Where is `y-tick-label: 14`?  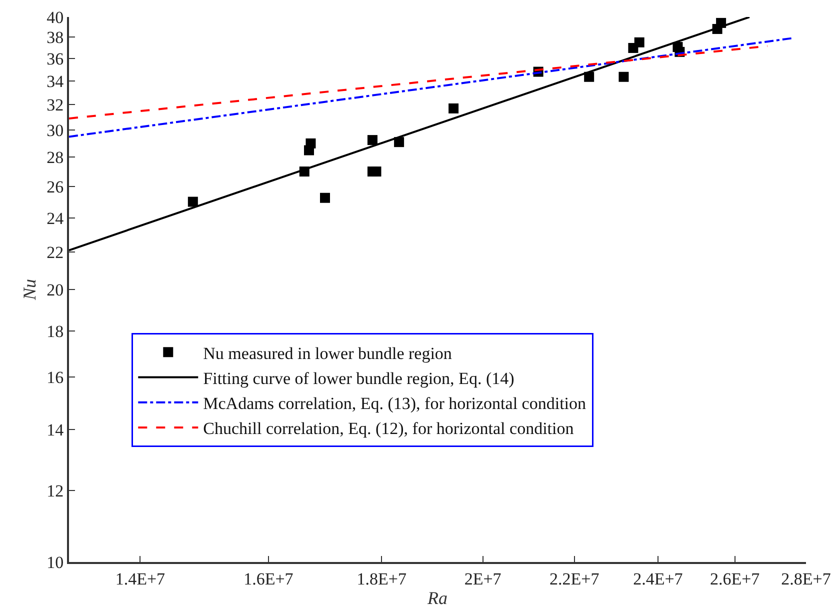
y-tick-label: 14 is located at coordinates (55, 430).